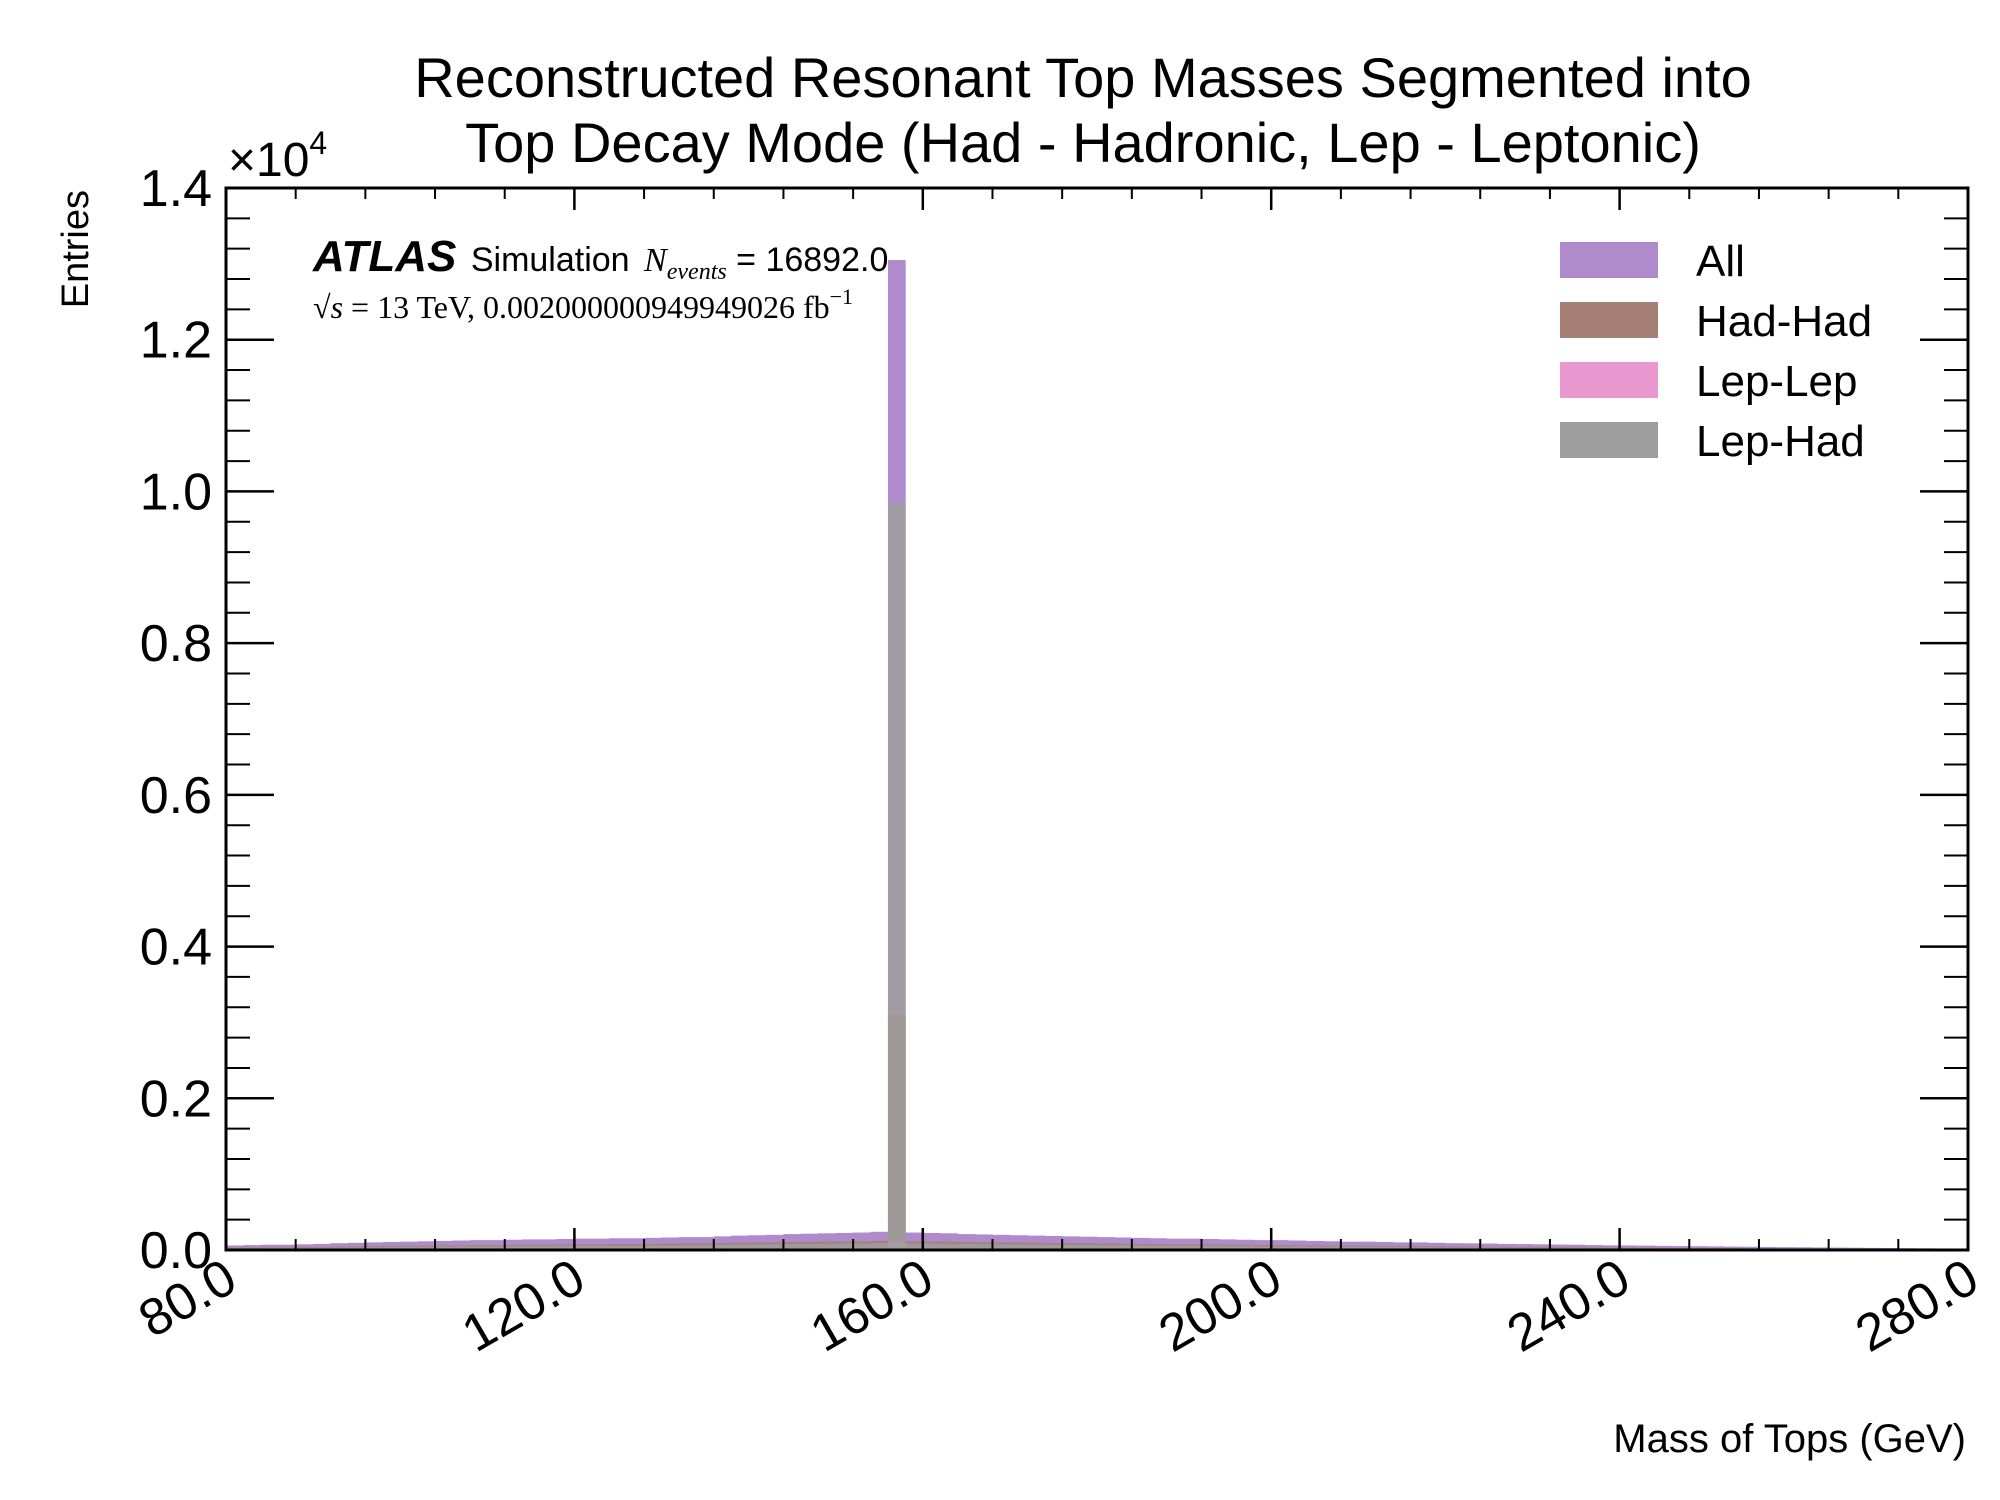 The height and width of the screenshot is (1500, 2000). I want to click on simulation-label: Simulation, so click(550, 260).